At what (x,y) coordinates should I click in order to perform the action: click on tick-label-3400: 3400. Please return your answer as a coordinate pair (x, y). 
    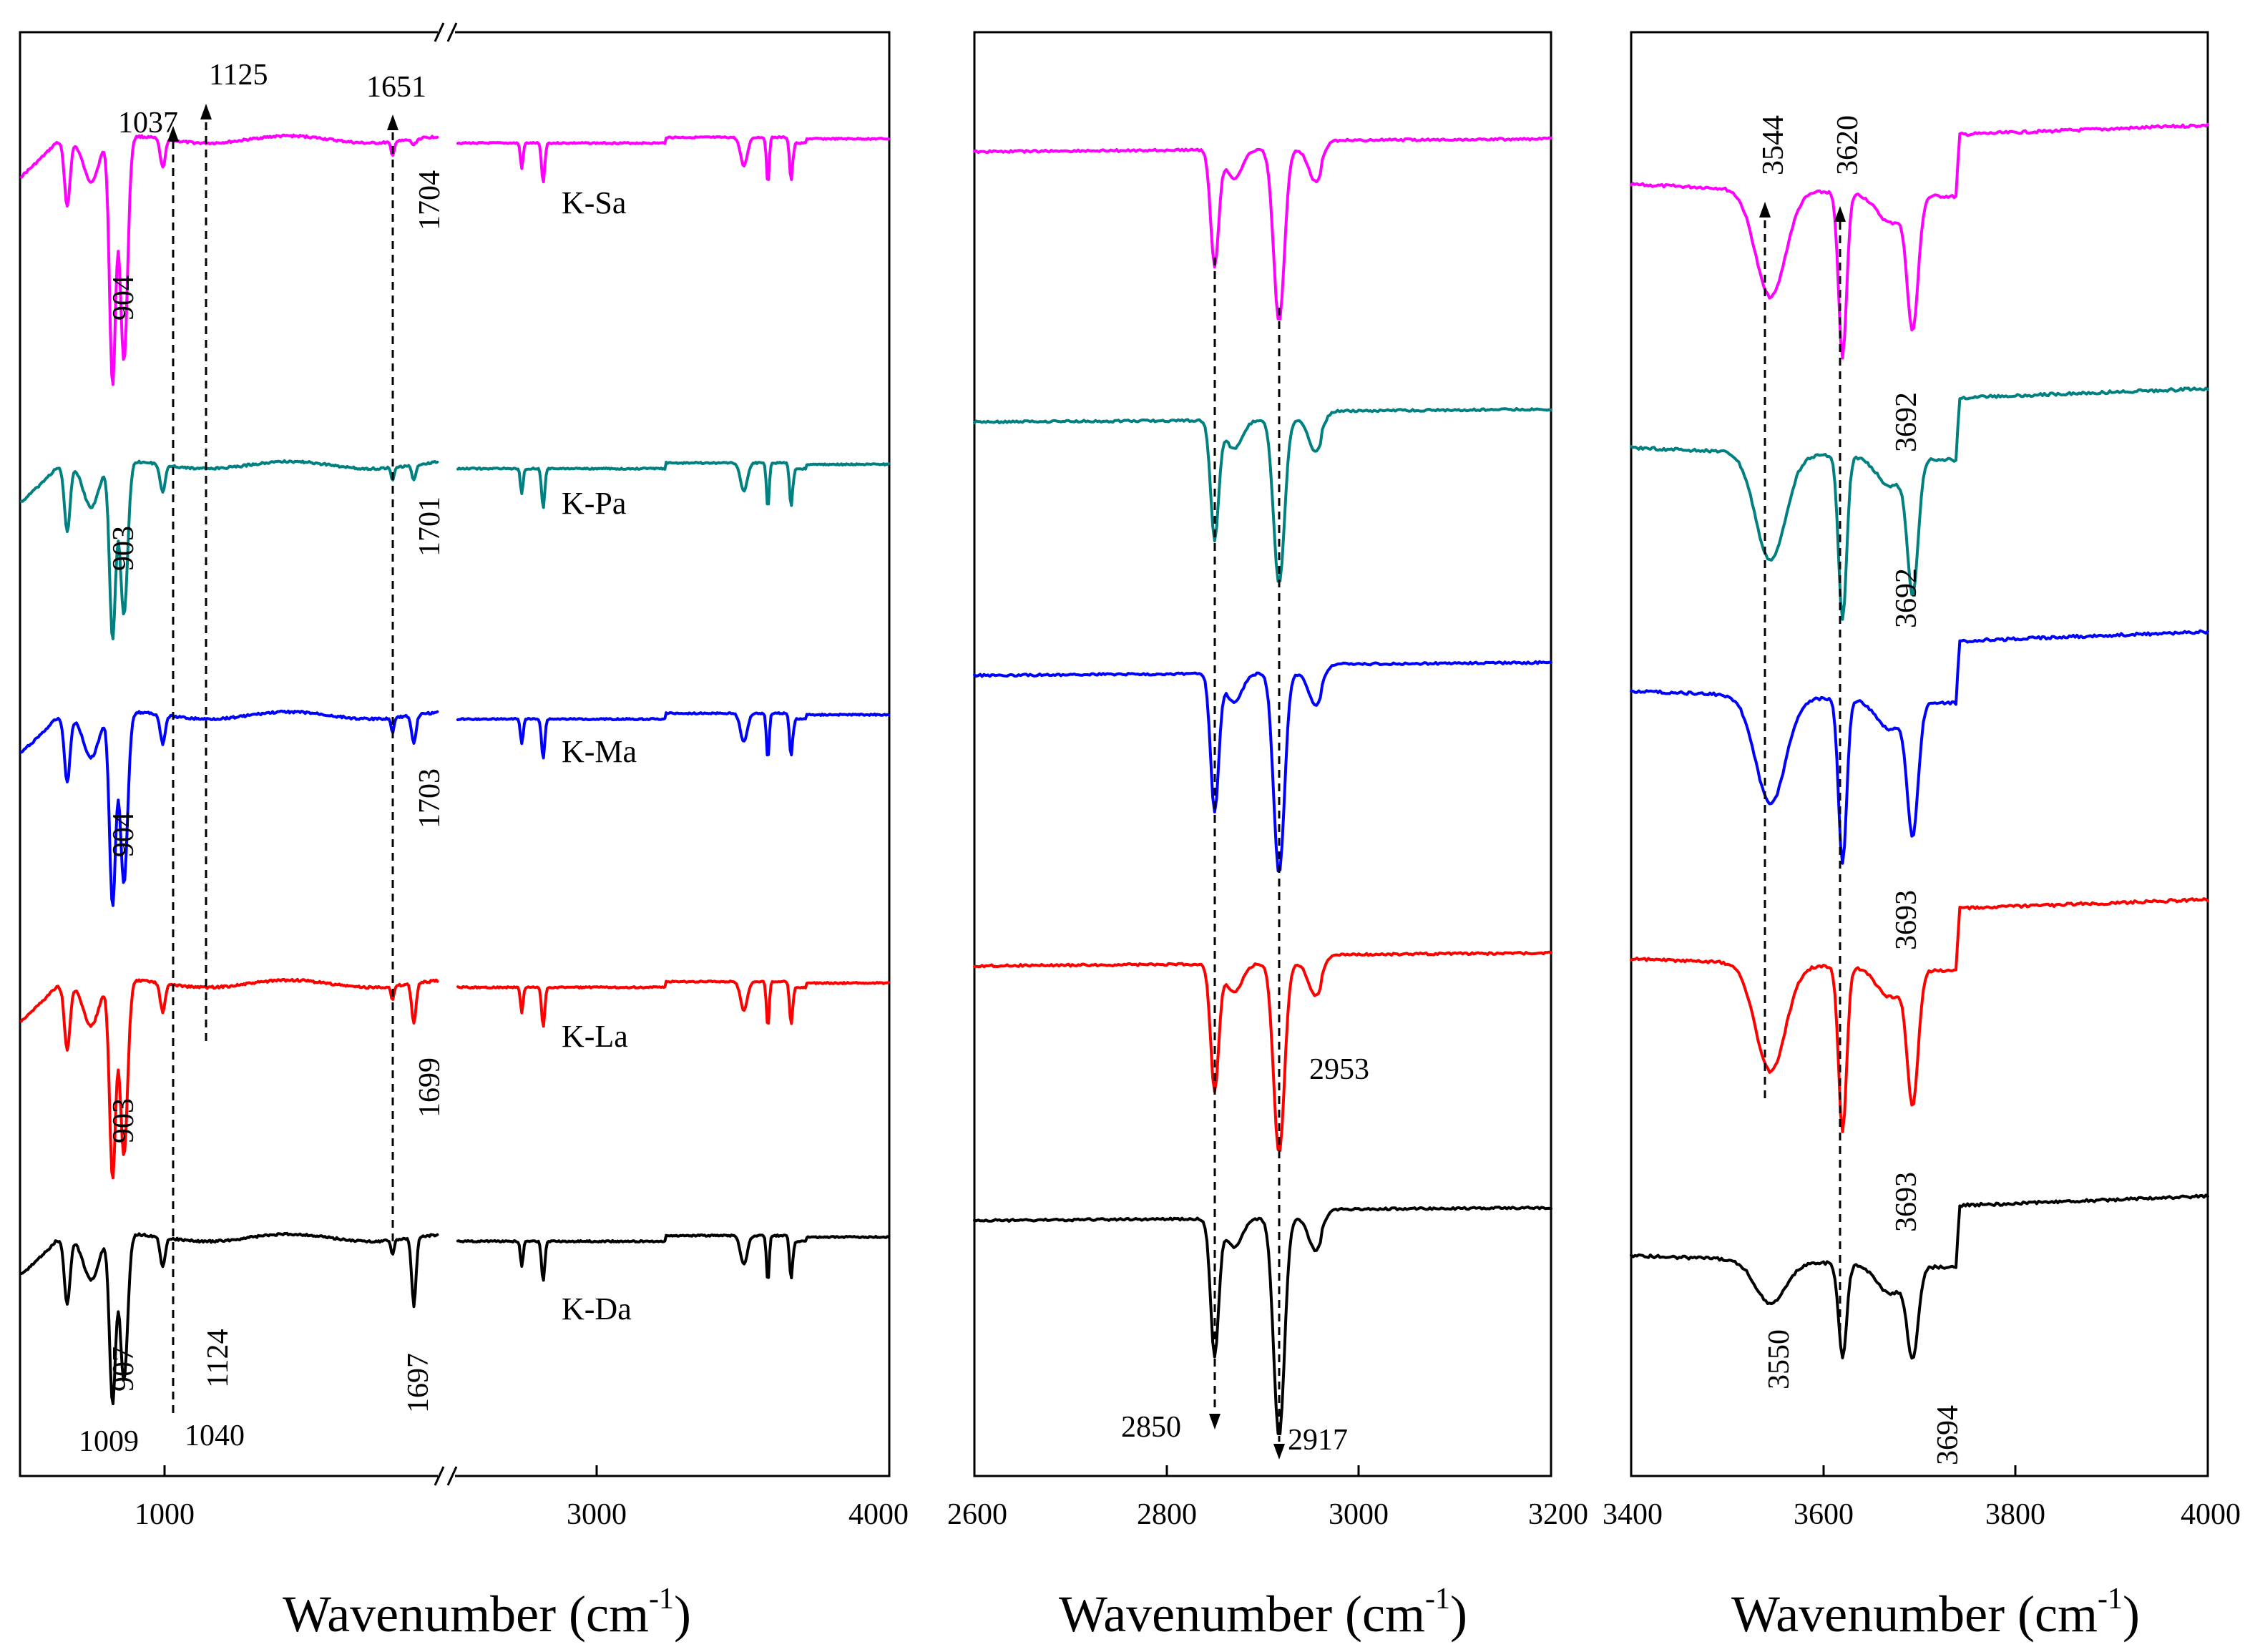
    Looking at the image, I should click on (1633, 1514).